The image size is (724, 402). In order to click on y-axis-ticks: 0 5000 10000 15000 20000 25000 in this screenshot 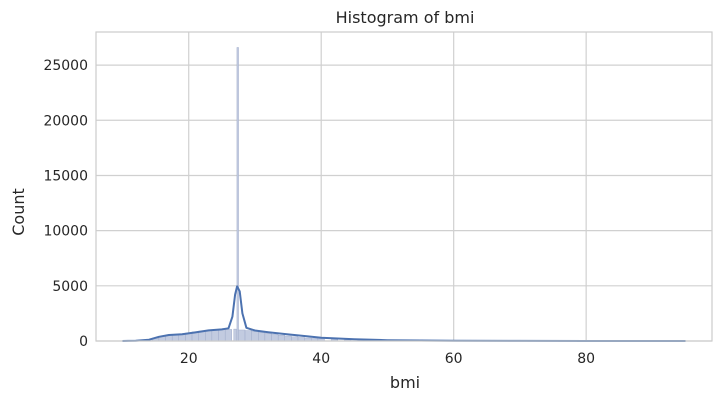, I will do `click(65, 204)`.